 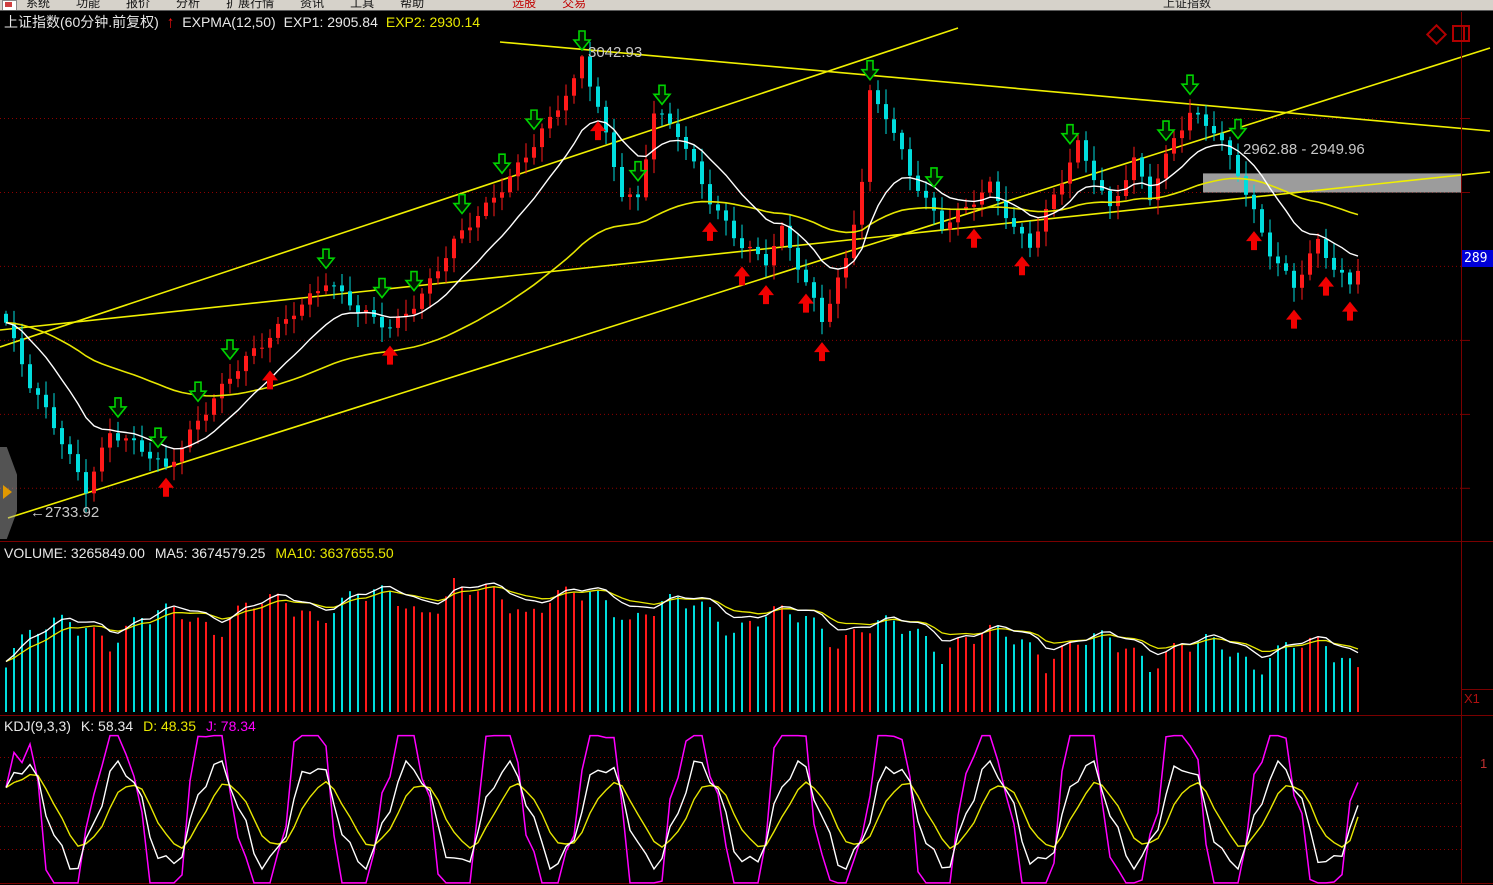 What do you see at coordinates (250, 5) in the screenshot?
I see `menu-item-extended: 扩展行情` at bounding box center [250, 5].